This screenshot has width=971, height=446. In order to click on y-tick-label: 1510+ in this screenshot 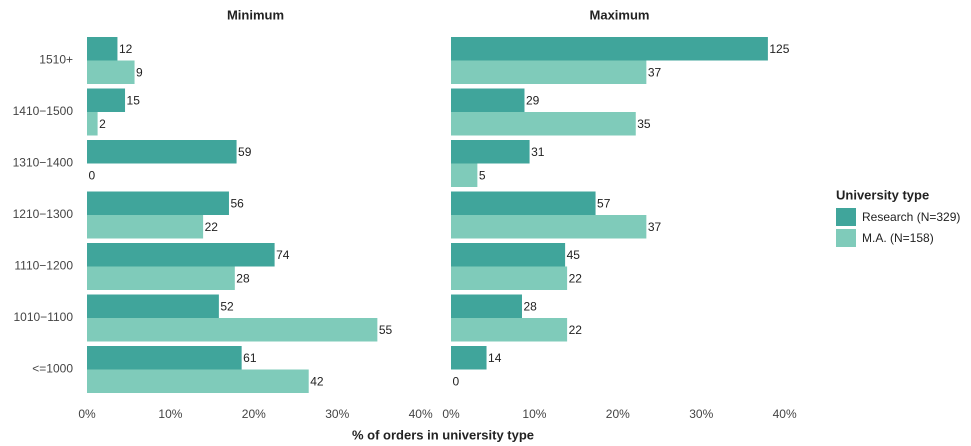, I will do `click(56, 60)`.